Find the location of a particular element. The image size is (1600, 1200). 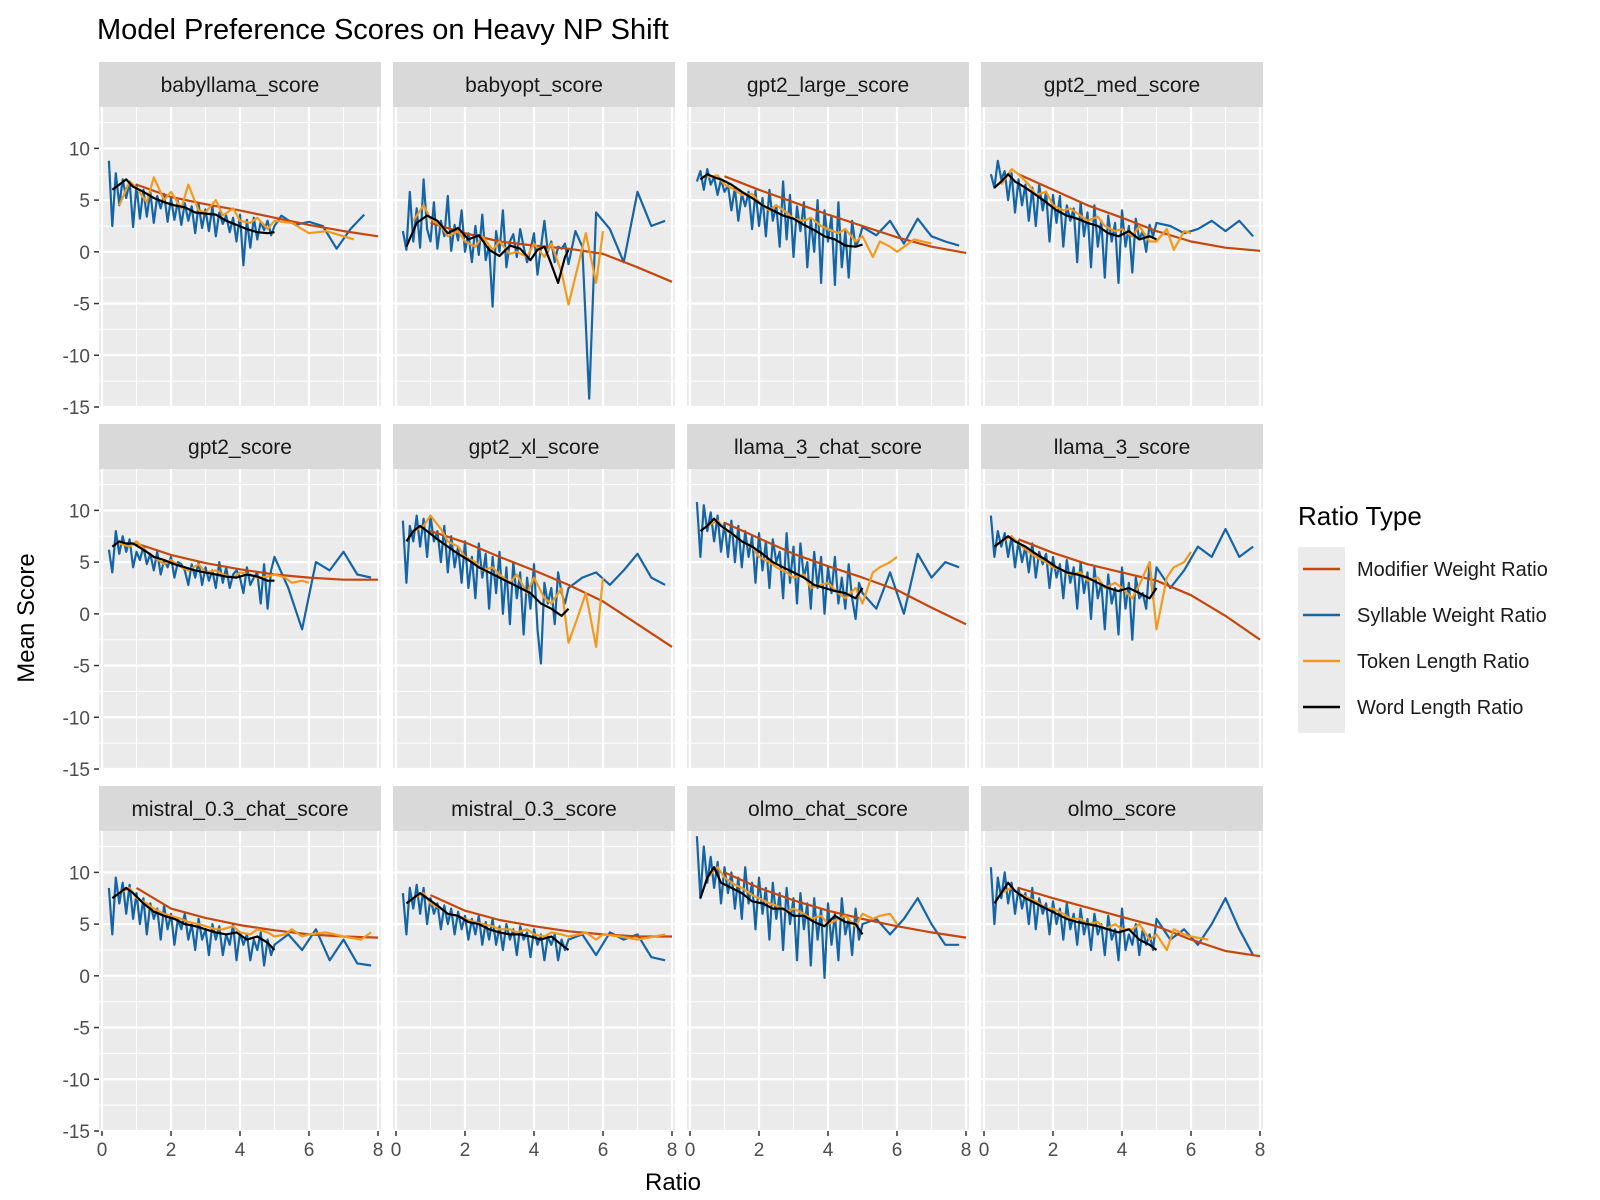

facet-panel: gpt2_large_score is located at coordinates (828, 235).